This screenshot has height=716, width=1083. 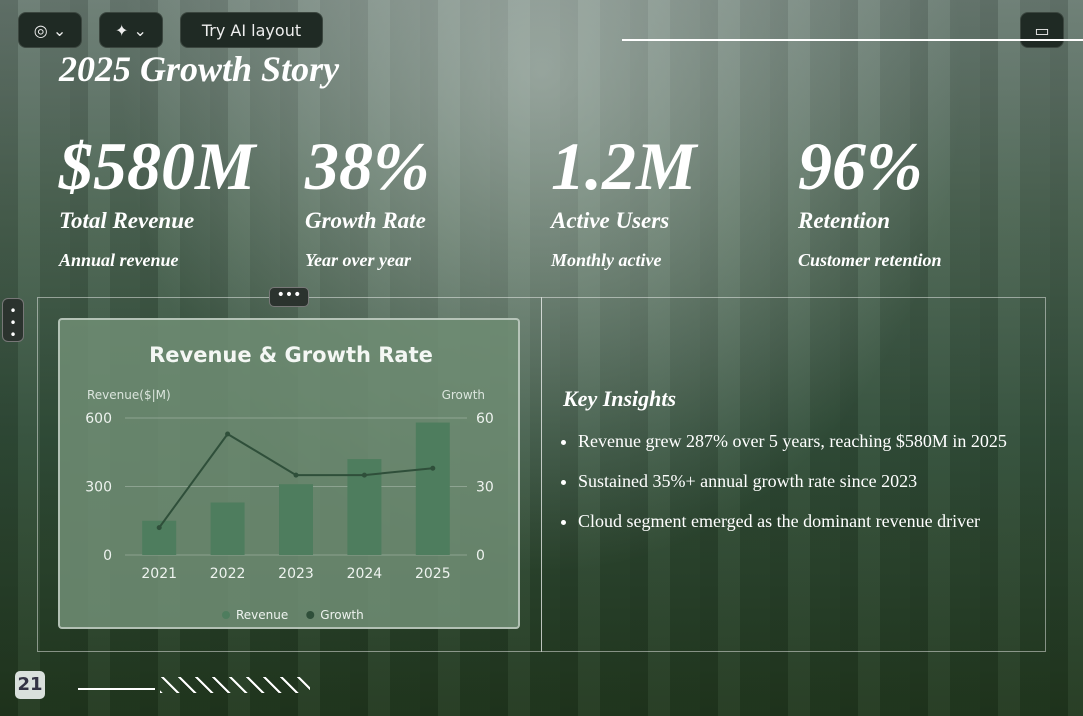 I want to click on stat: 96% Retention Customer retention, so click(x=918, y=199).